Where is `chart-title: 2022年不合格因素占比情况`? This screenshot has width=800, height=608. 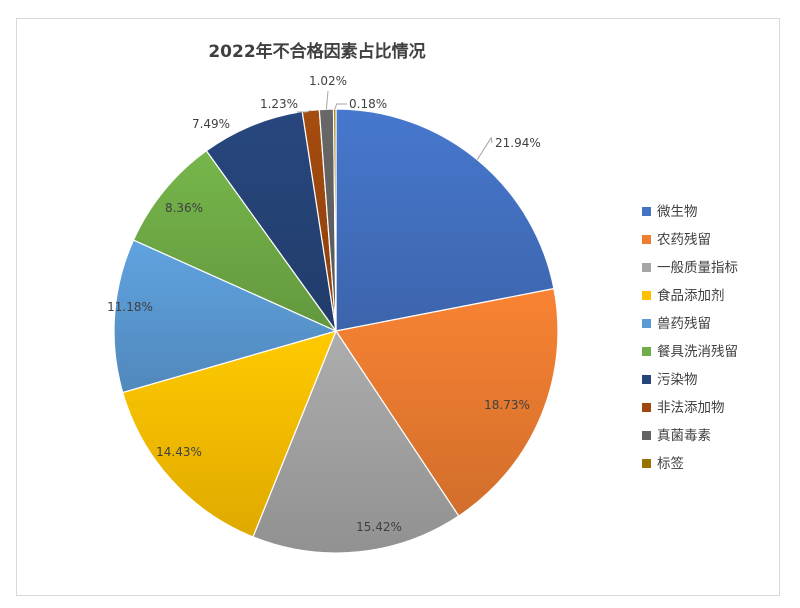
chart-title: 2022年不合格因素占比情况 is located at coordinates (316, 51).